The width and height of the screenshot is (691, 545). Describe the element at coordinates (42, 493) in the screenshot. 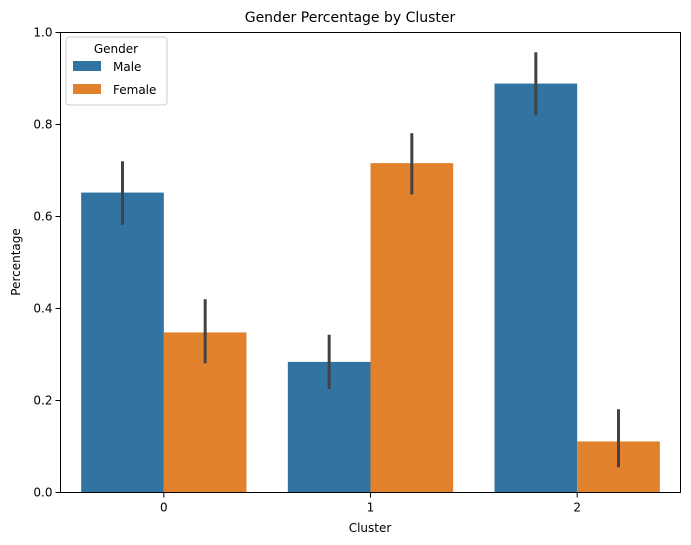

I see `y-tick-label: 0.0` at that location.